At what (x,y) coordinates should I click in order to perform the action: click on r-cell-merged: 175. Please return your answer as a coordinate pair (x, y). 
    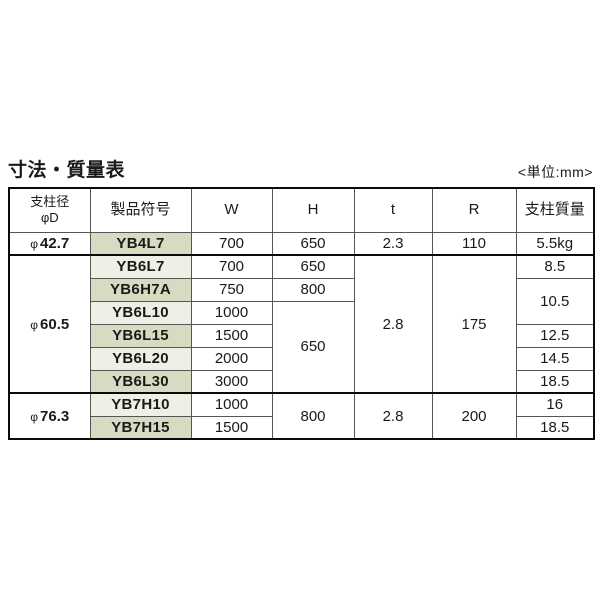
    Looking at the image, I should click on (474, 324).